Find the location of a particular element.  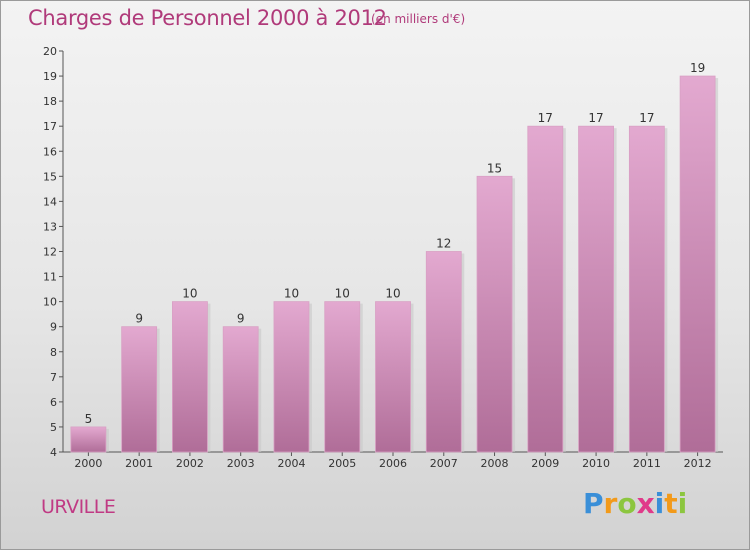

bar-value-label: 5 is located at coordinates (89, 419).